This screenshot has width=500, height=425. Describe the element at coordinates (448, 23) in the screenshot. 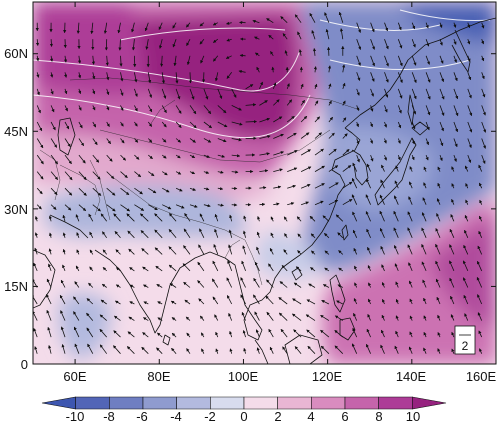

I see `negative-anomaly-region-okhotsk` at that location.